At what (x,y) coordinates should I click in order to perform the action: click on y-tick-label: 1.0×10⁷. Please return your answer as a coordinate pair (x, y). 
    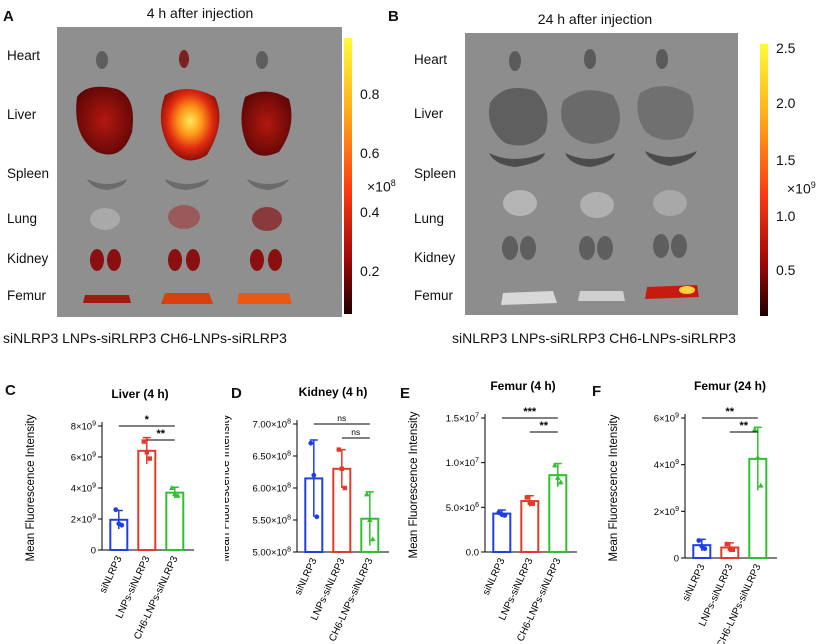
    Looking at the image, I should click on (462, 463).